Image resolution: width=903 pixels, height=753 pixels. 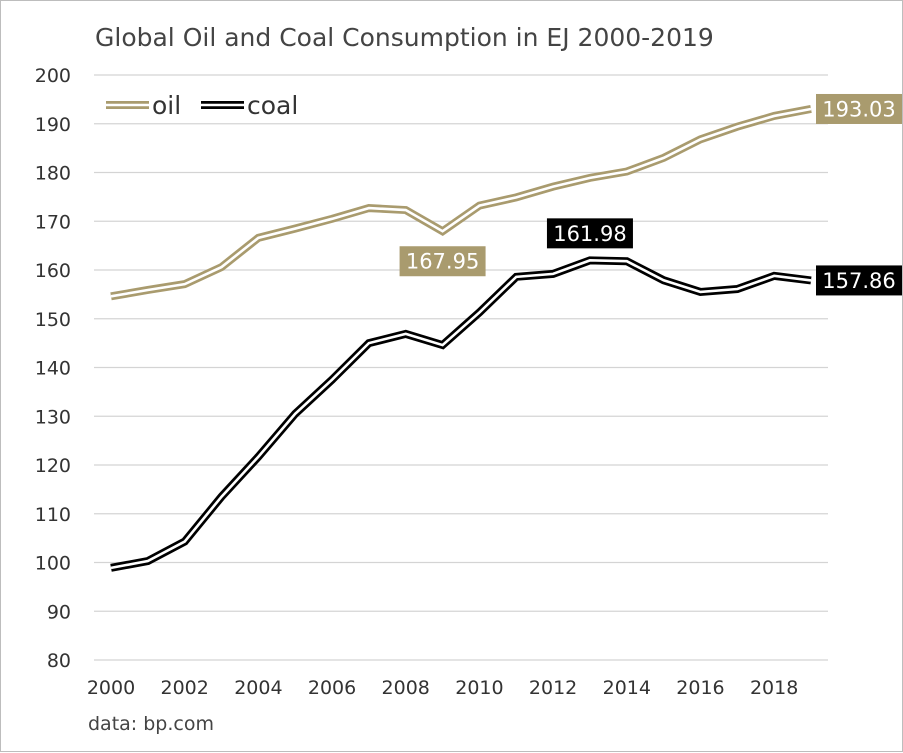 What do you see at coordinates (442, 262) in the screenshot?
I see `data-label-oil-2009: 167.95` at bounding box center [442, 262].